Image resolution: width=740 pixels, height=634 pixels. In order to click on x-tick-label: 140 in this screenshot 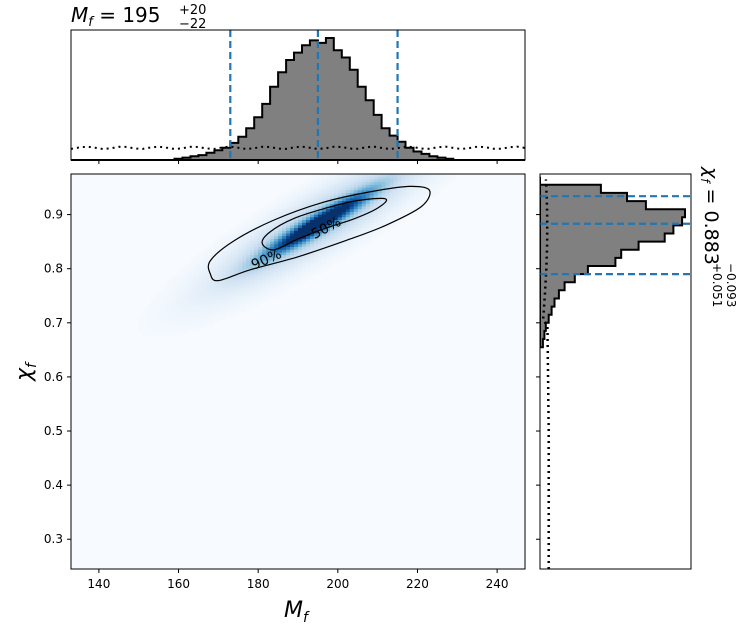, I will do `click(98, 584)`.